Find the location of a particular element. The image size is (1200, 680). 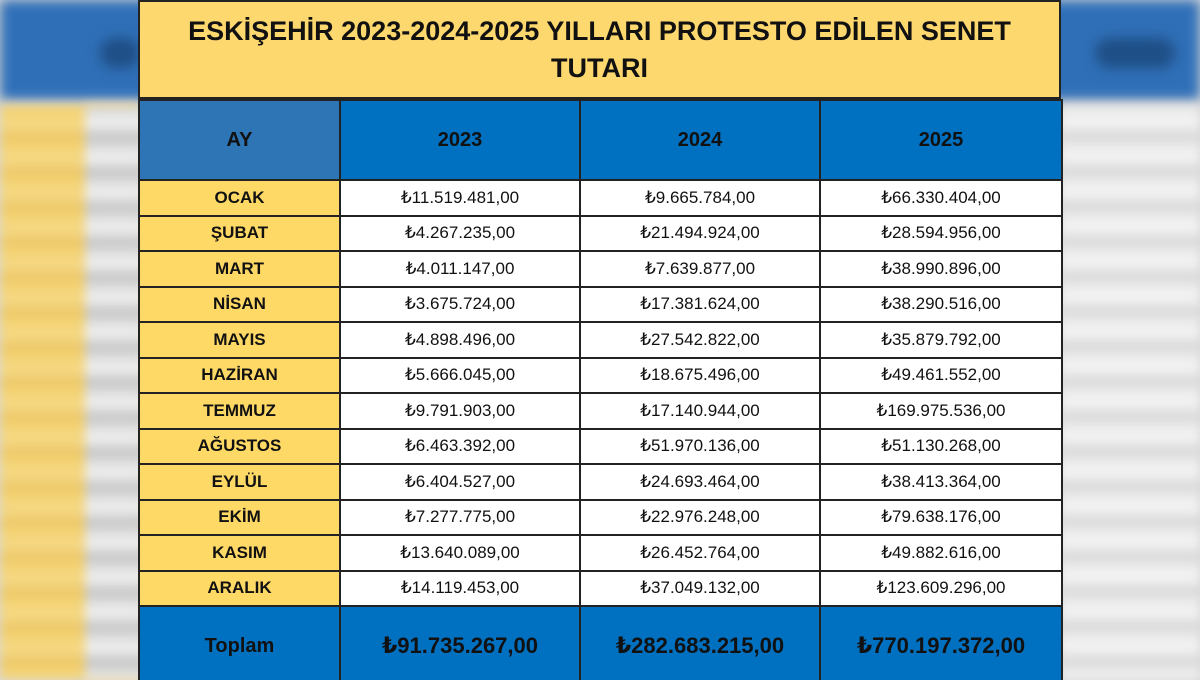

value-2023-cell: ₺7.277.775,00 is located at coordinates (460, 517).